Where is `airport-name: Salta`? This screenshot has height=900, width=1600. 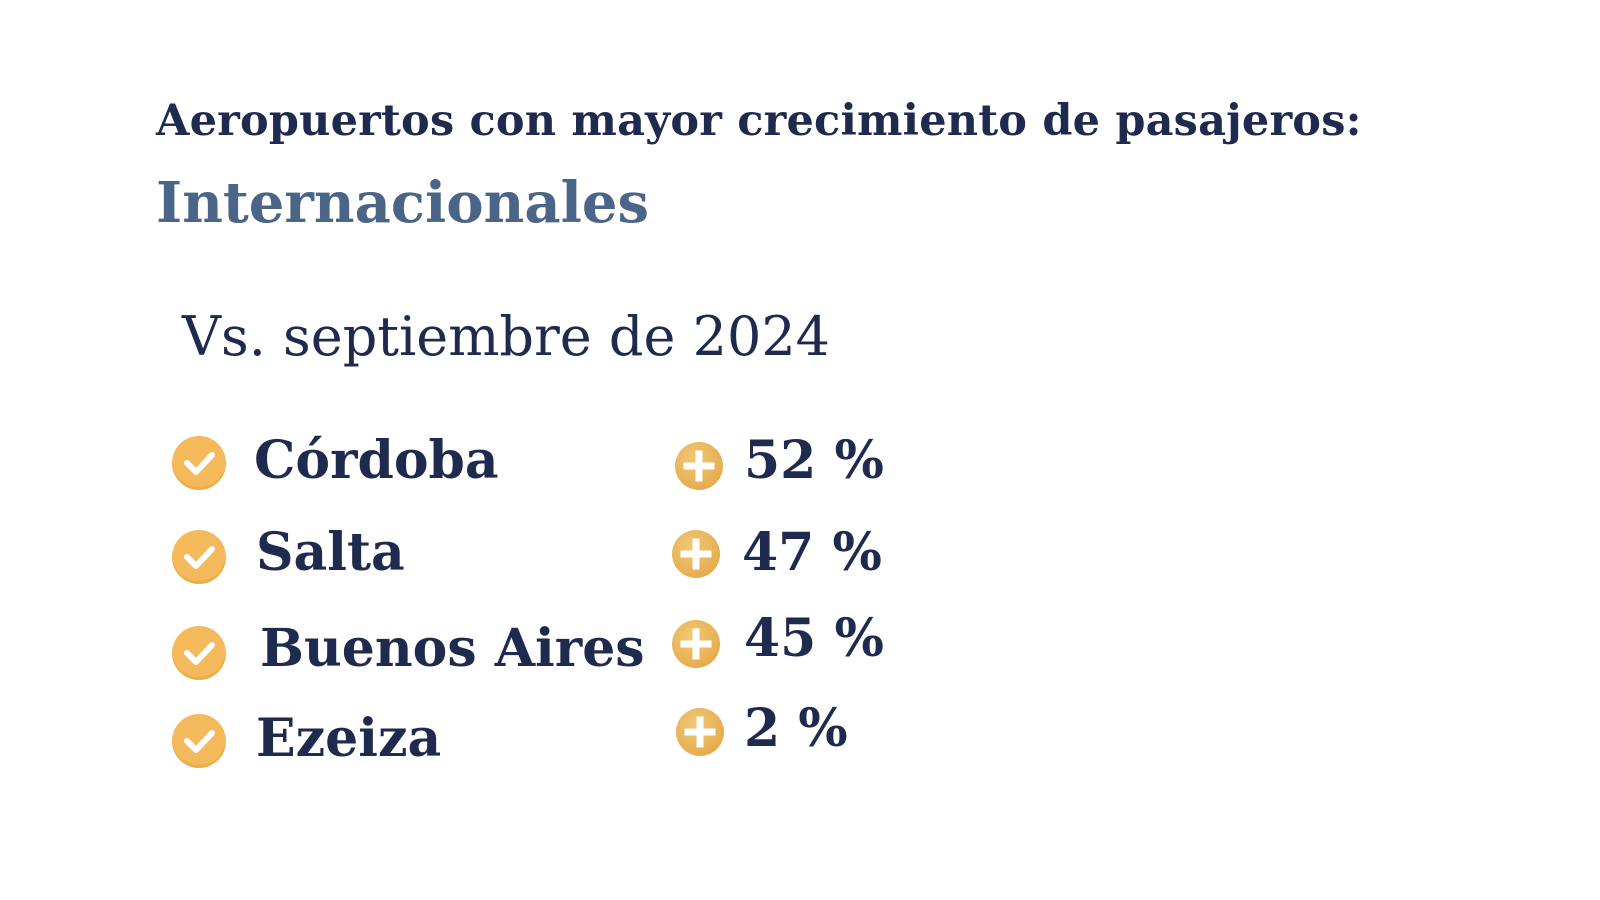
airport-name: Salta is located at coordinates (330, 552).